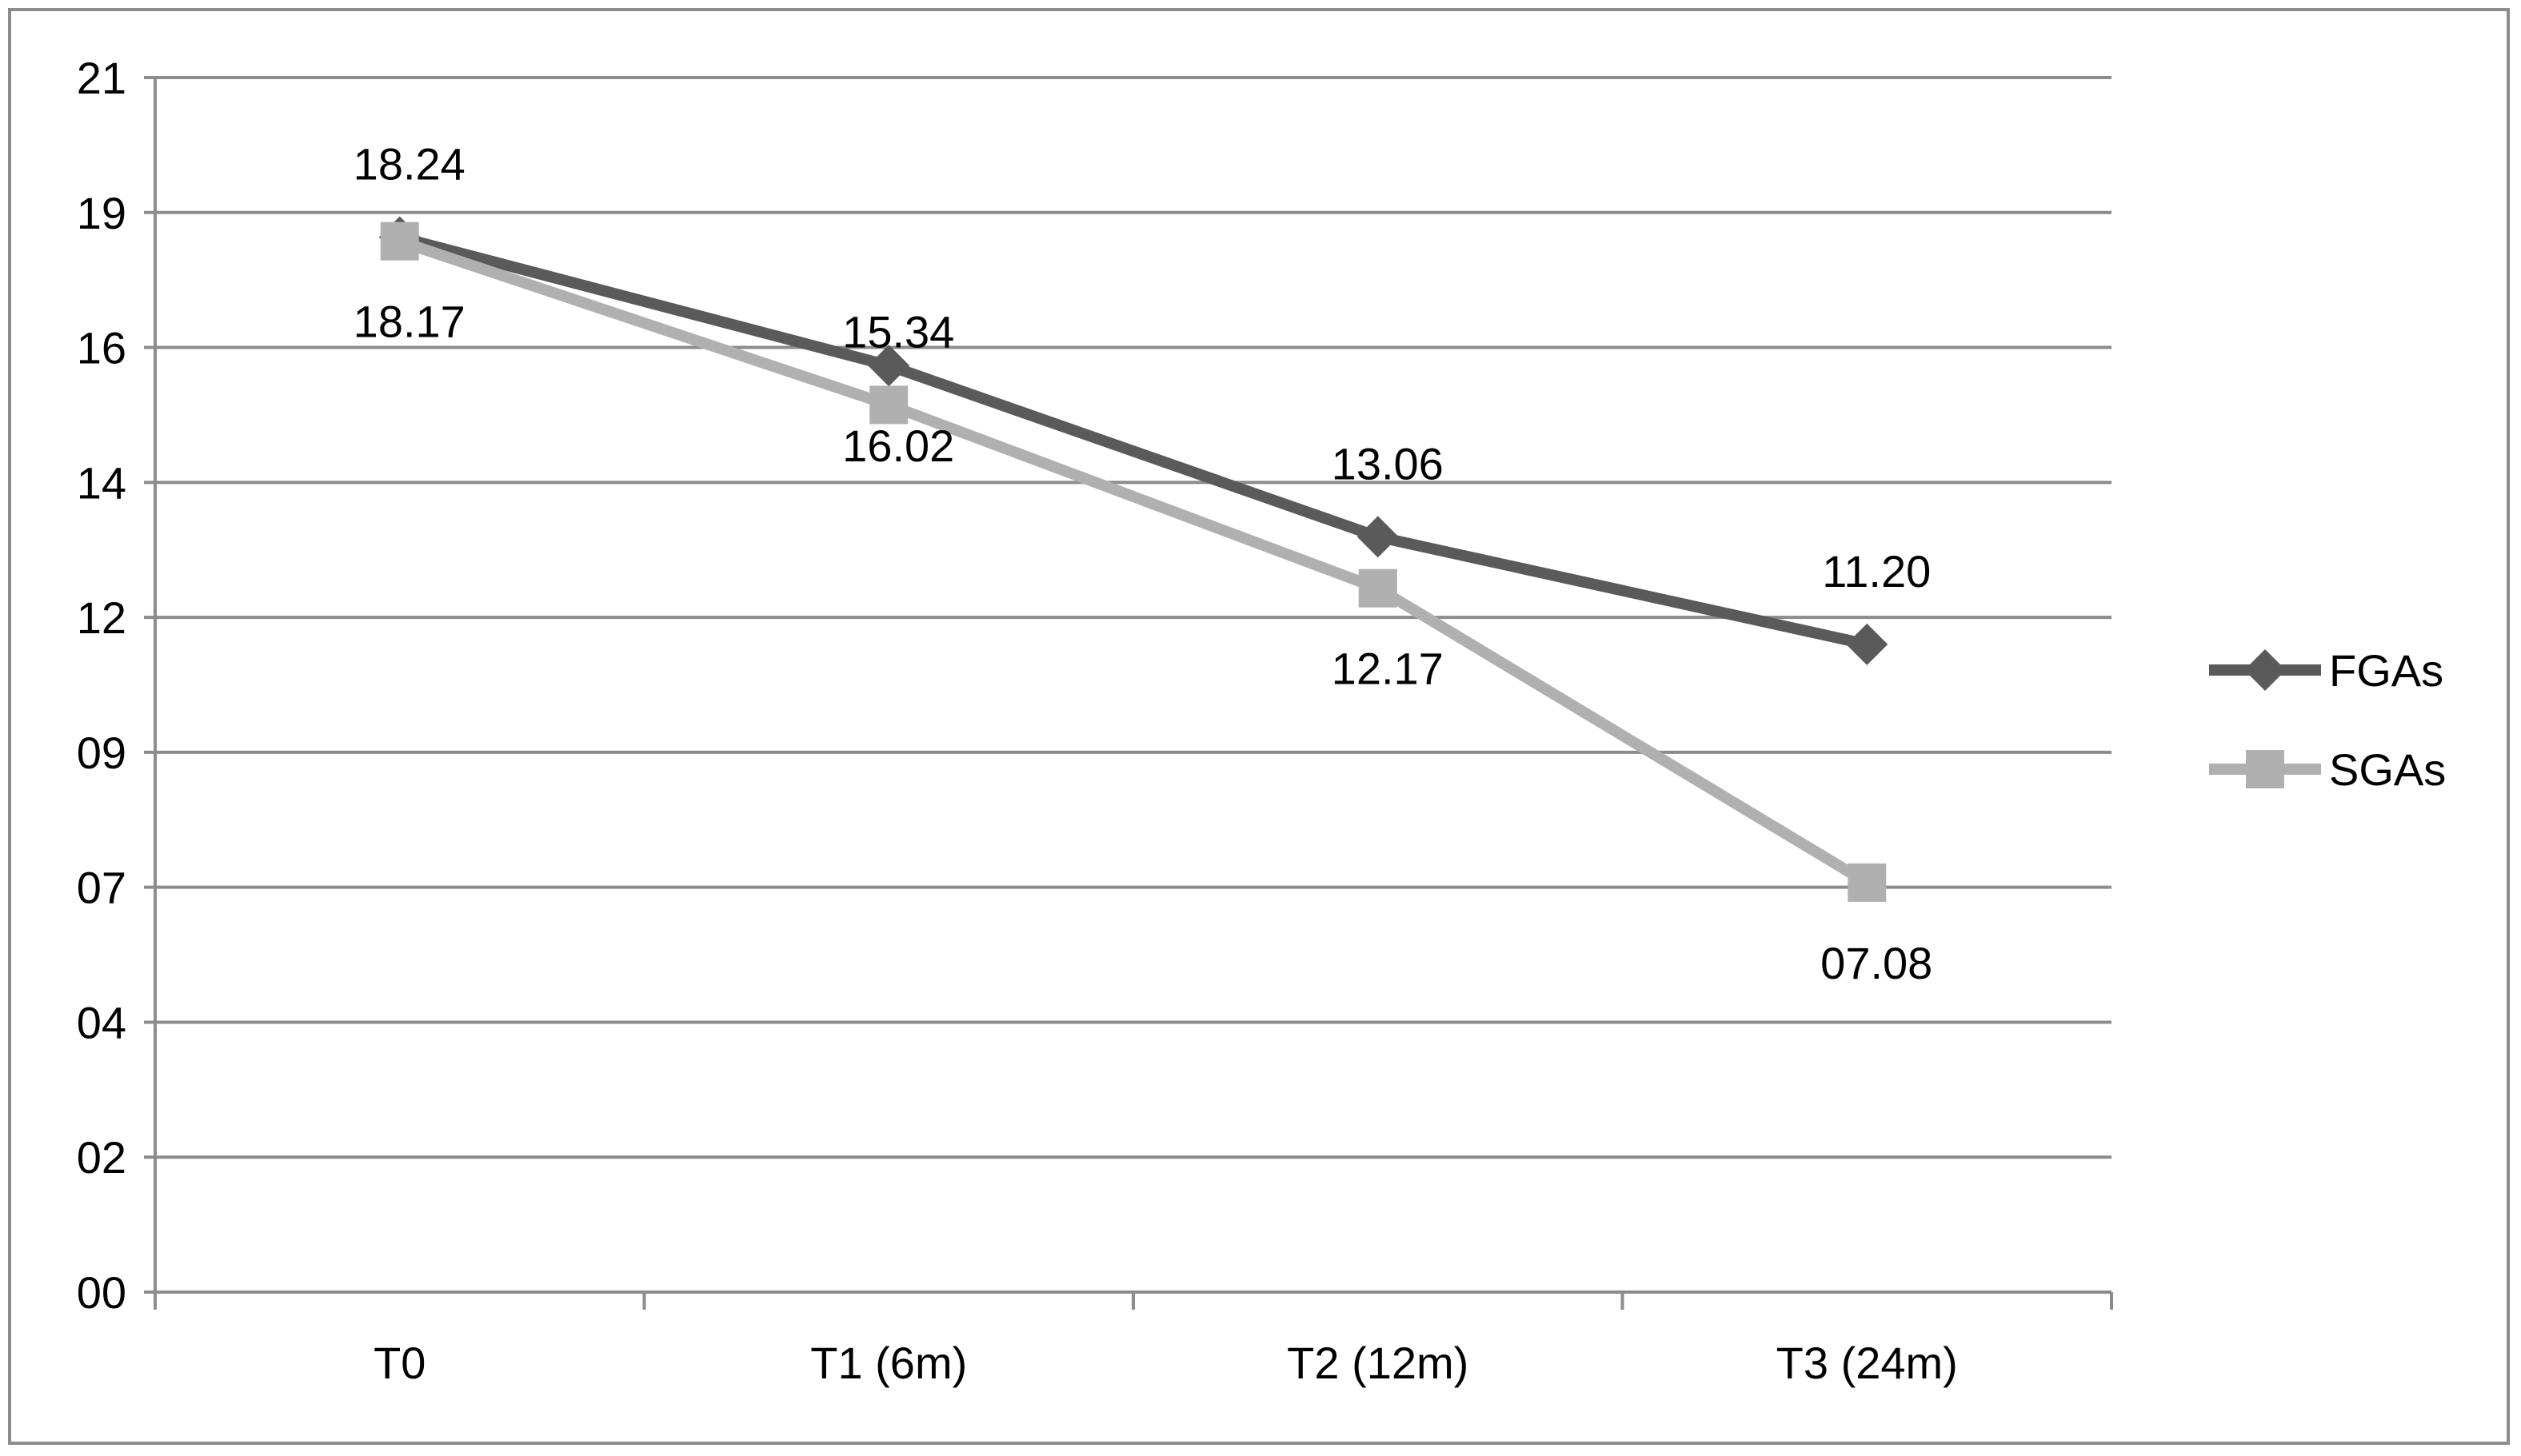 The height and width of the screenshot is (1456, 2521). I want to click on y-tick-label: 02, so click(101, 1157).